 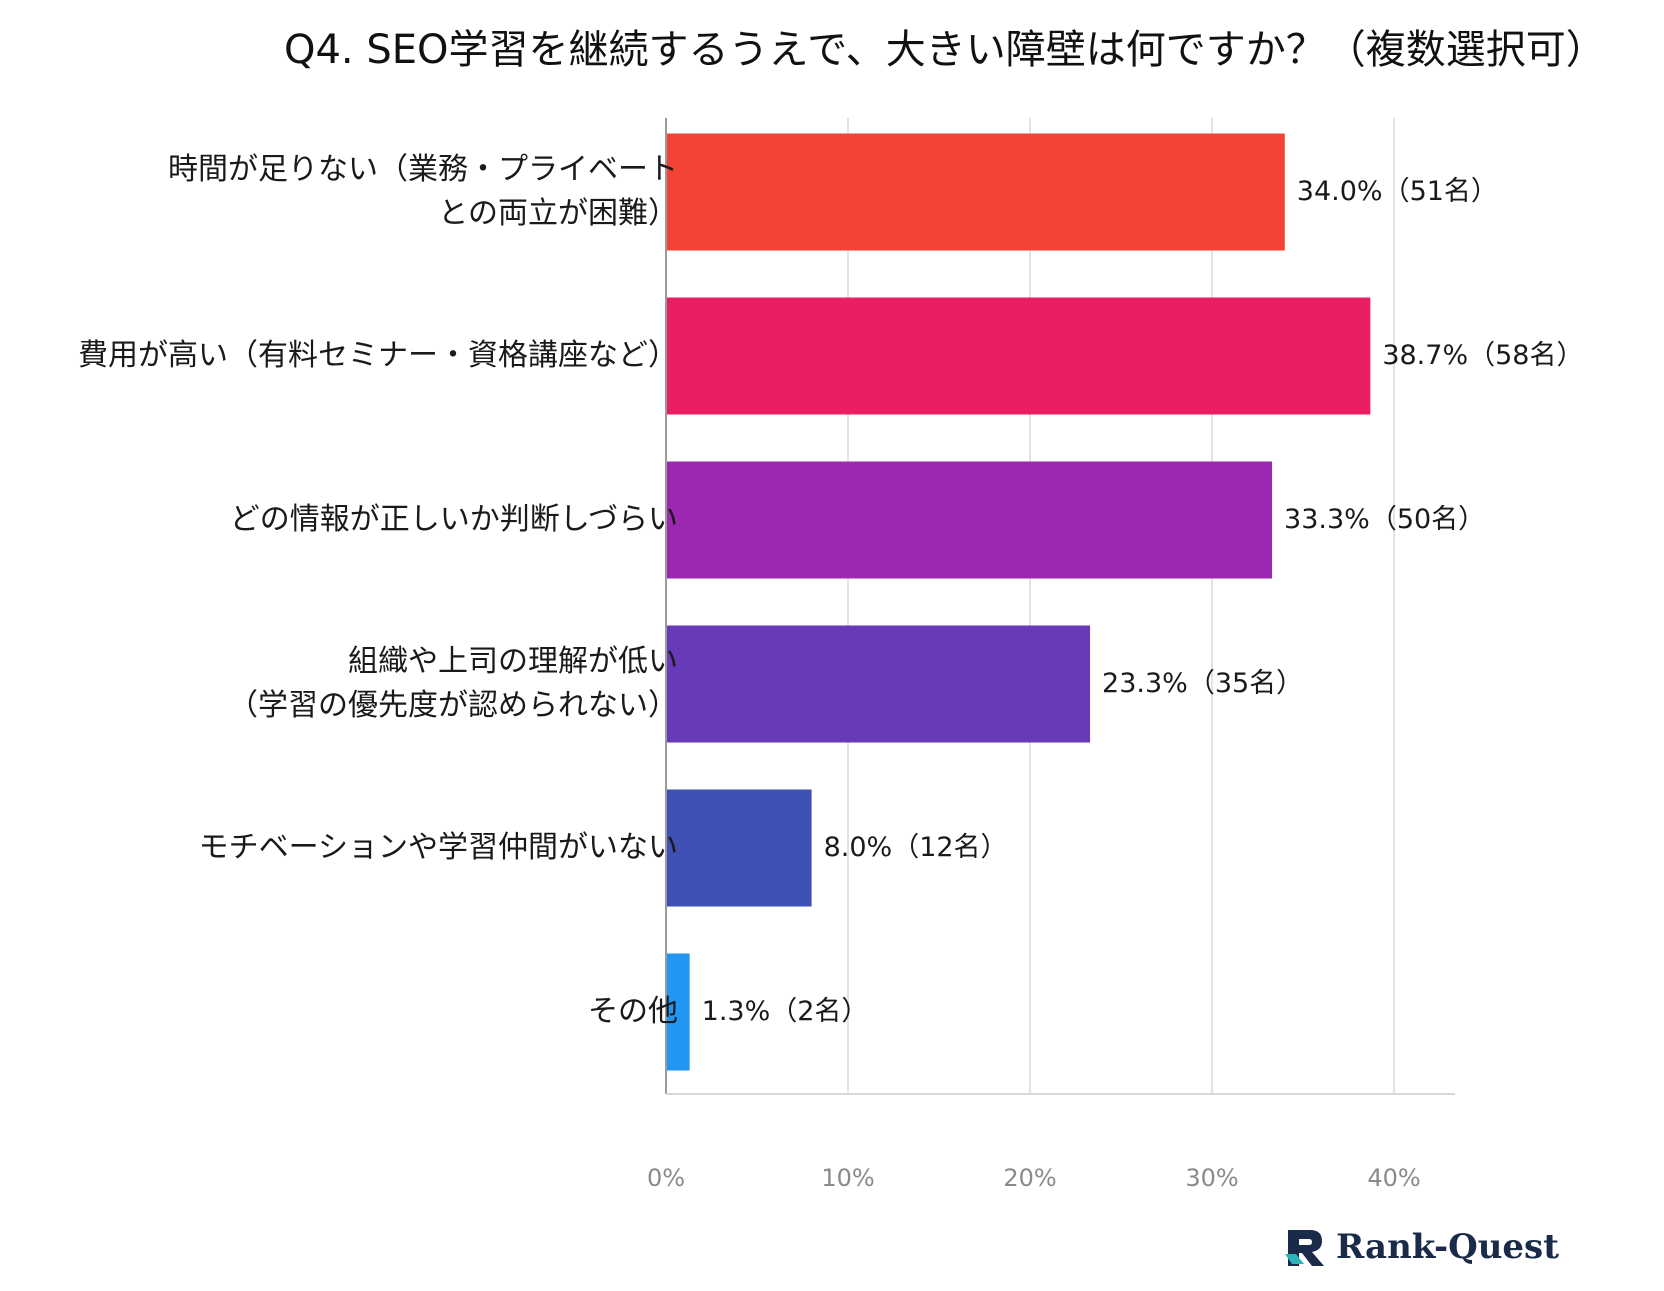 What do you see at coordinates (1447, 1247) in the screenshot?
I see `brand-name: Rank-Quest` at bounding box center [1447, 1247].